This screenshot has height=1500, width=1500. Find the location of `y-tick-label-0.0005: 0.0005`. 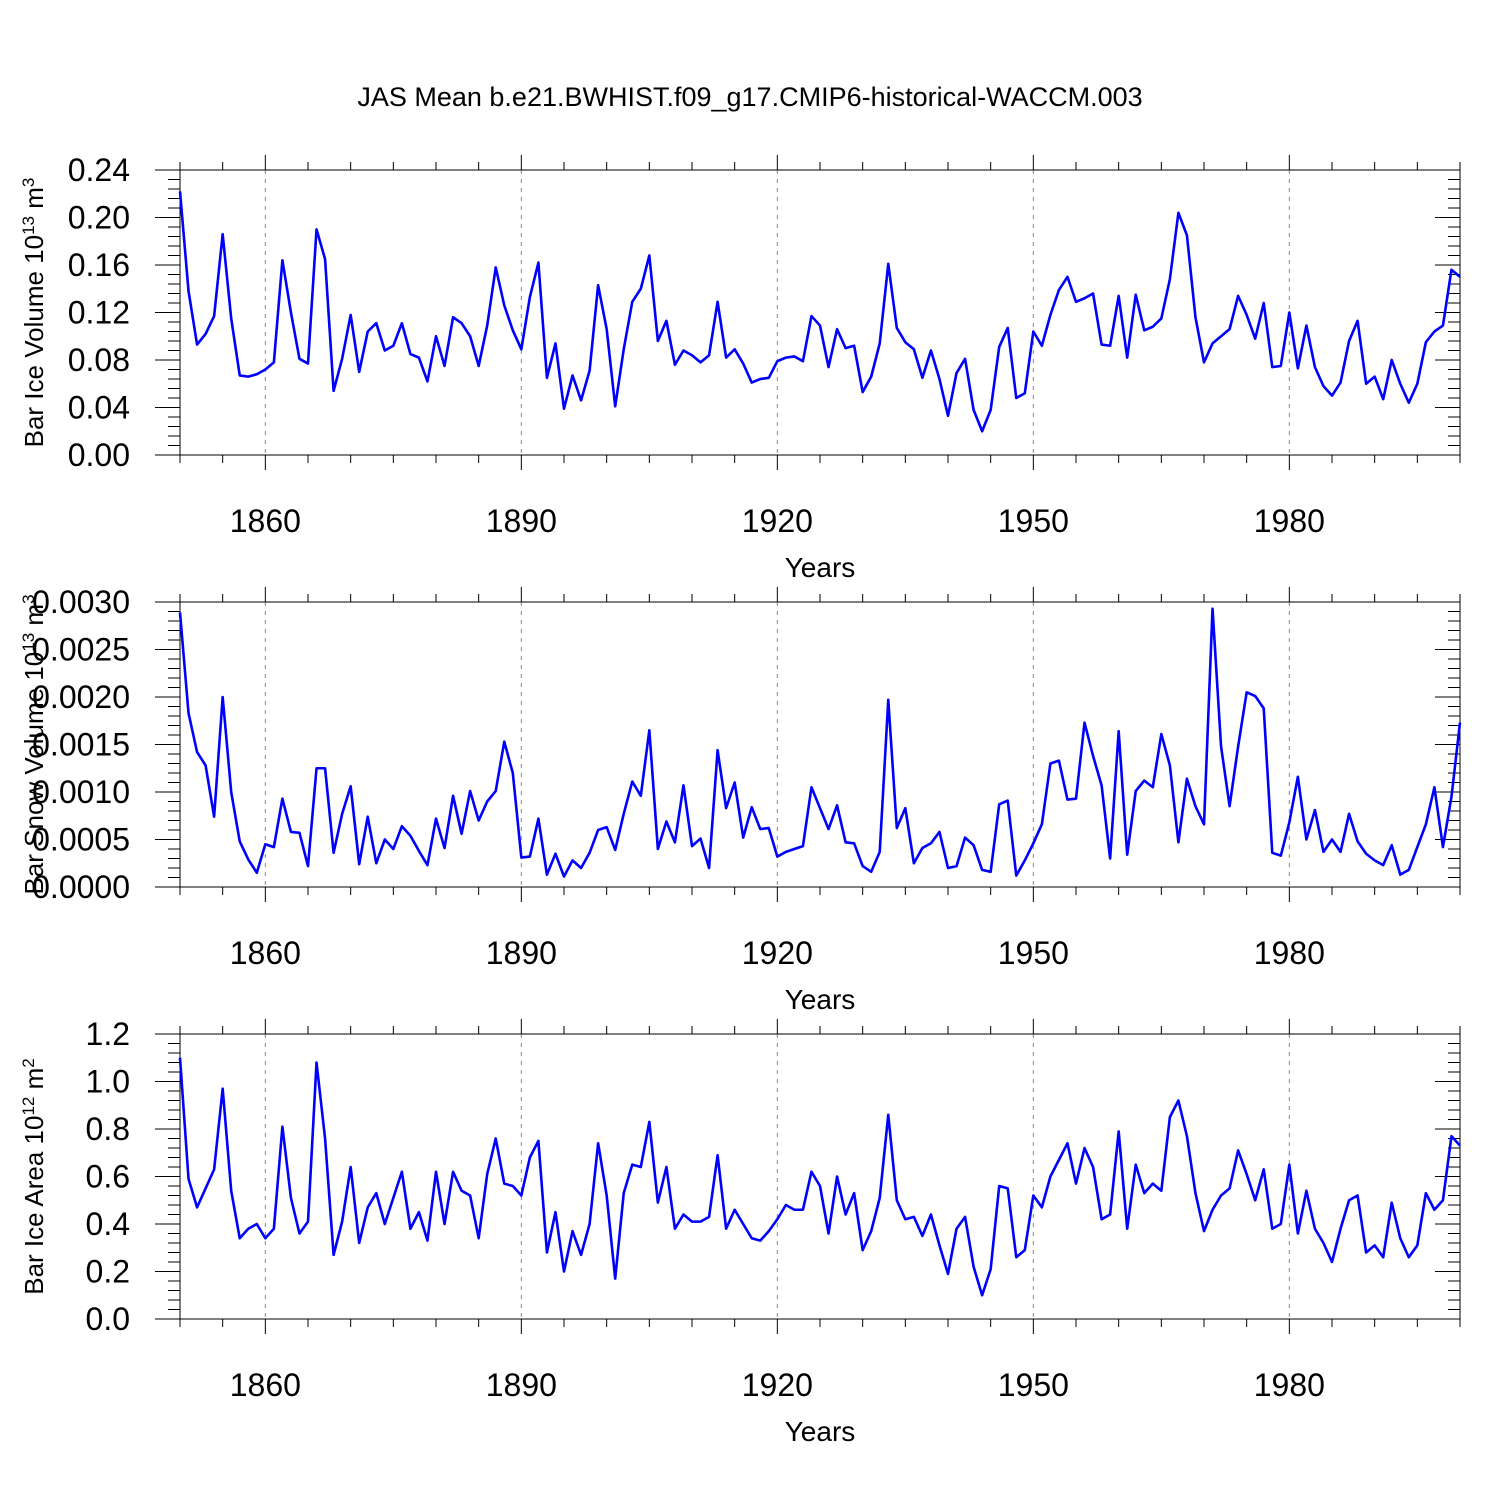

y-tick-label-0.0005: 0.0005 is located at coordinates (81, 840).